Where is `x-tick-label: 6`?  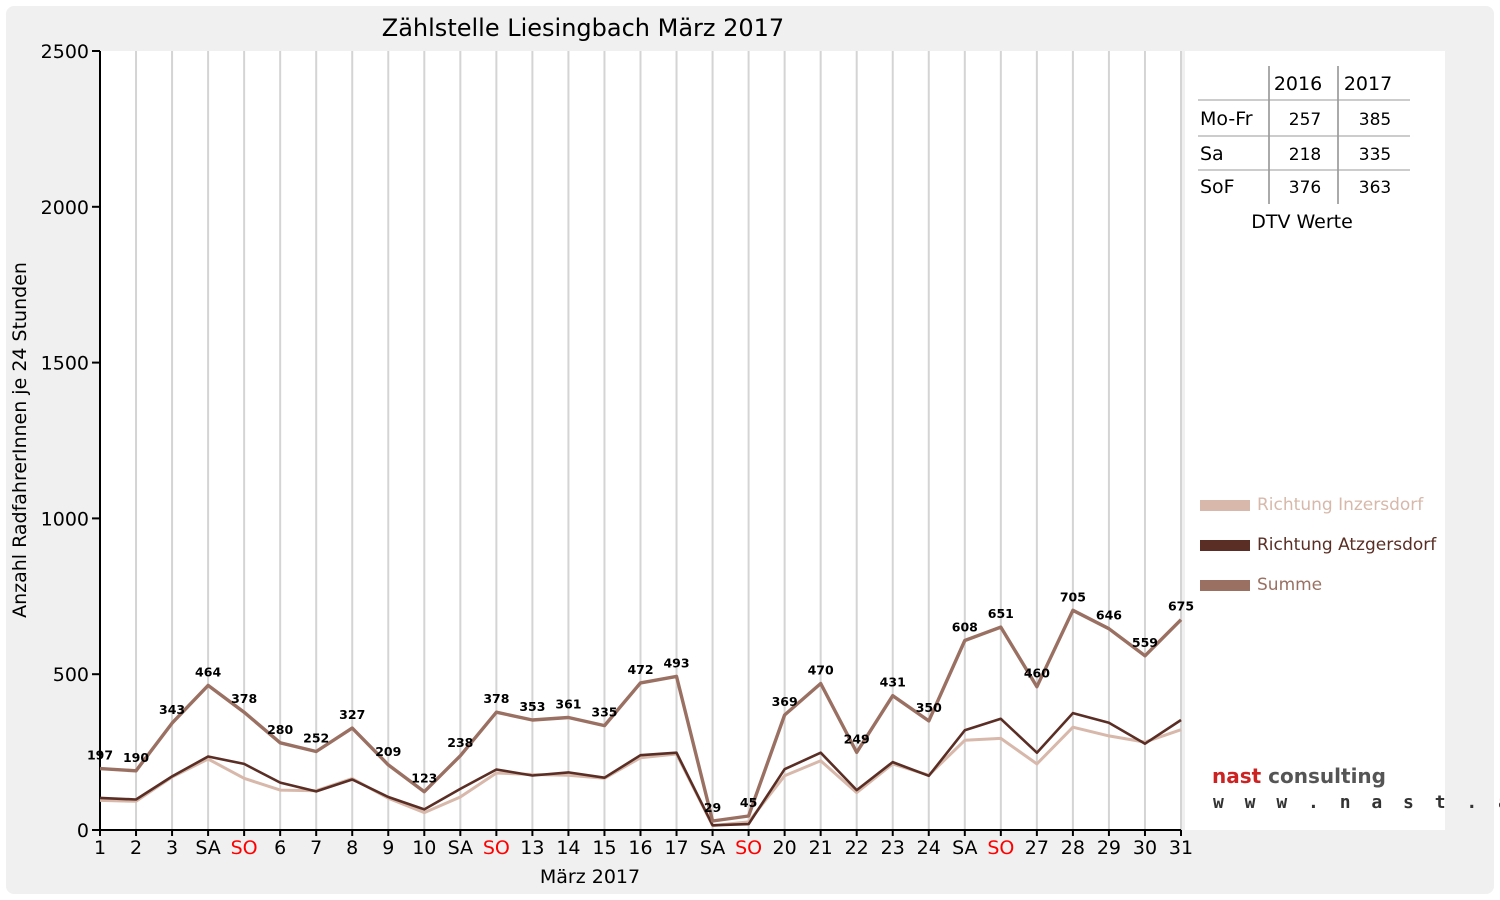 x-tick-label: 6 is located at coordinates (280, 848).